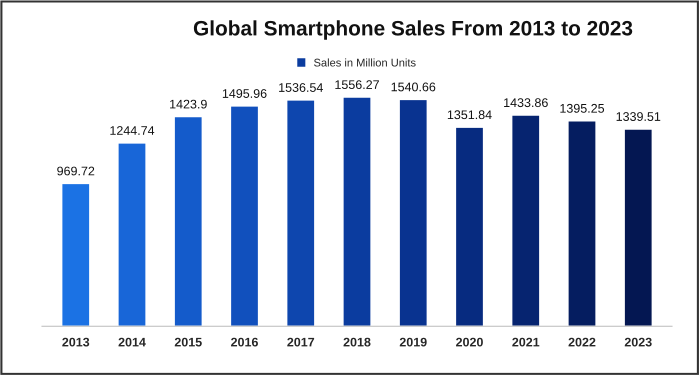  What do you see at coordinates (638, 342) in the screenshot?
I see `x-tick-label: 2023` at bounding box center [638, 342].